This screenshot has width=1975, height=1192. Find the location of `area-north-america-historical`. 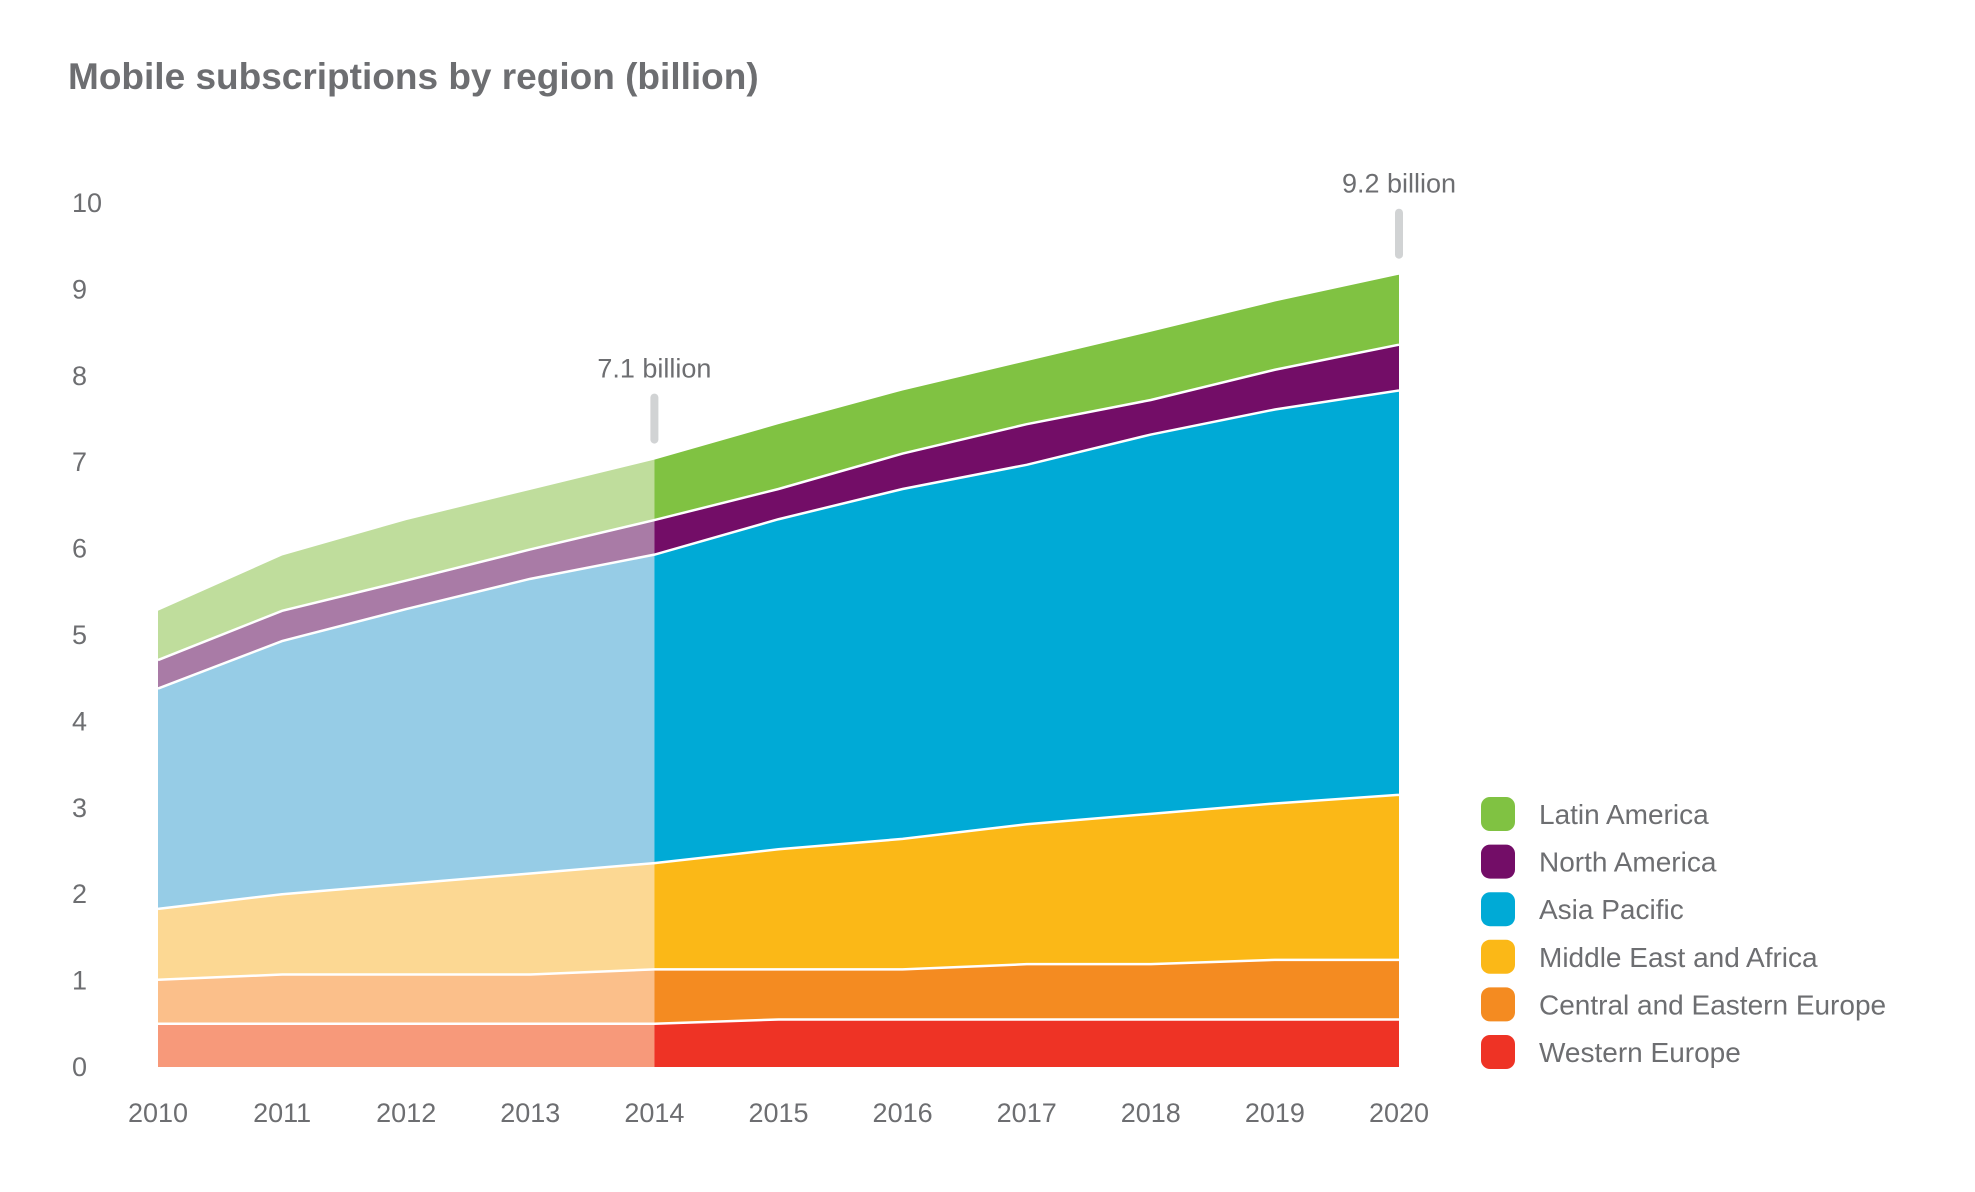

area-north-america-historical is located at coordinates (406, 604).